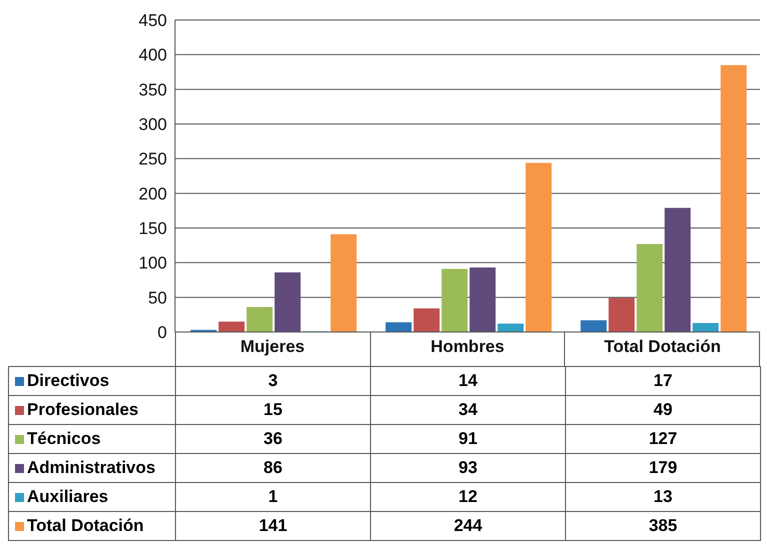 This screenshot has width=767, height=557. Describe the element at coordinates (273, 439) in the screenshot. I see `data-label: 36` at that location.